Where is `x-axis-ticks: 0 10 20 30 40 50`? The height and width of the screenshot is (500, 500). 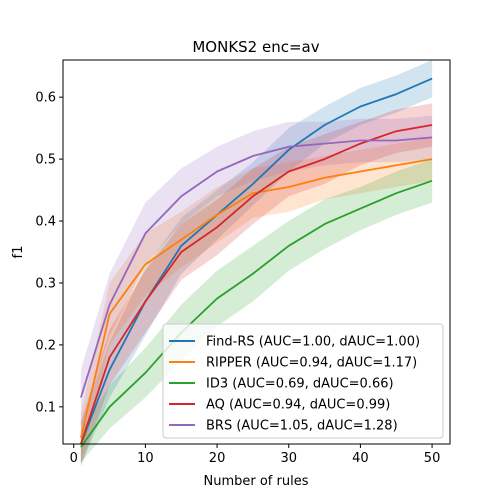 x-axis-ticks: 0 10 20 30 40 50 is located at coordinates (255, 455).